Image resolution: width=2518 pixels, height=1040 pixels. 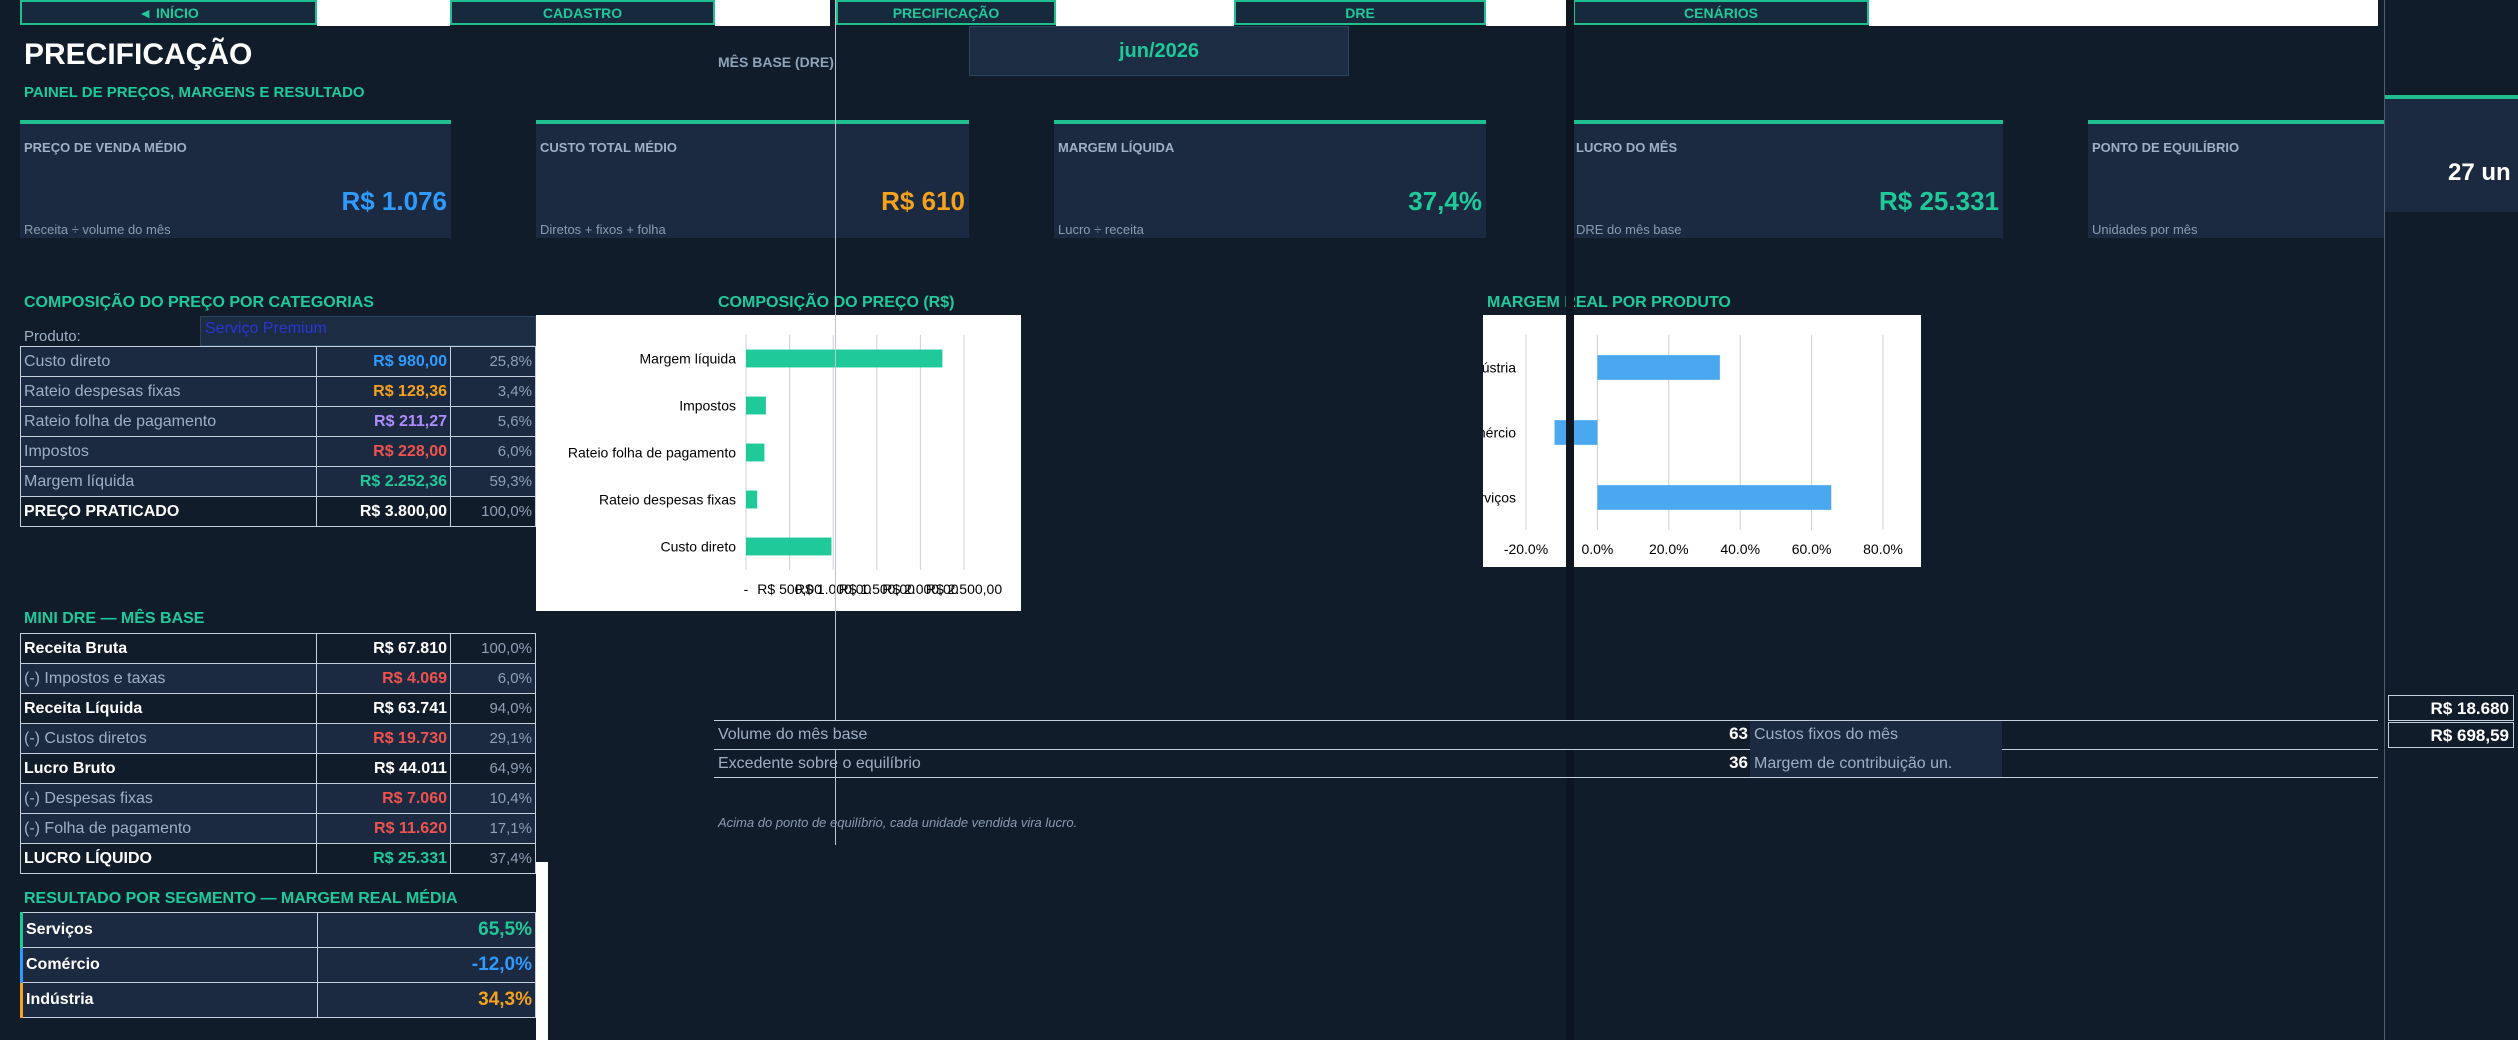 I want to click on kpi-value: R$ 25.331, so click(x=1939, y=201).